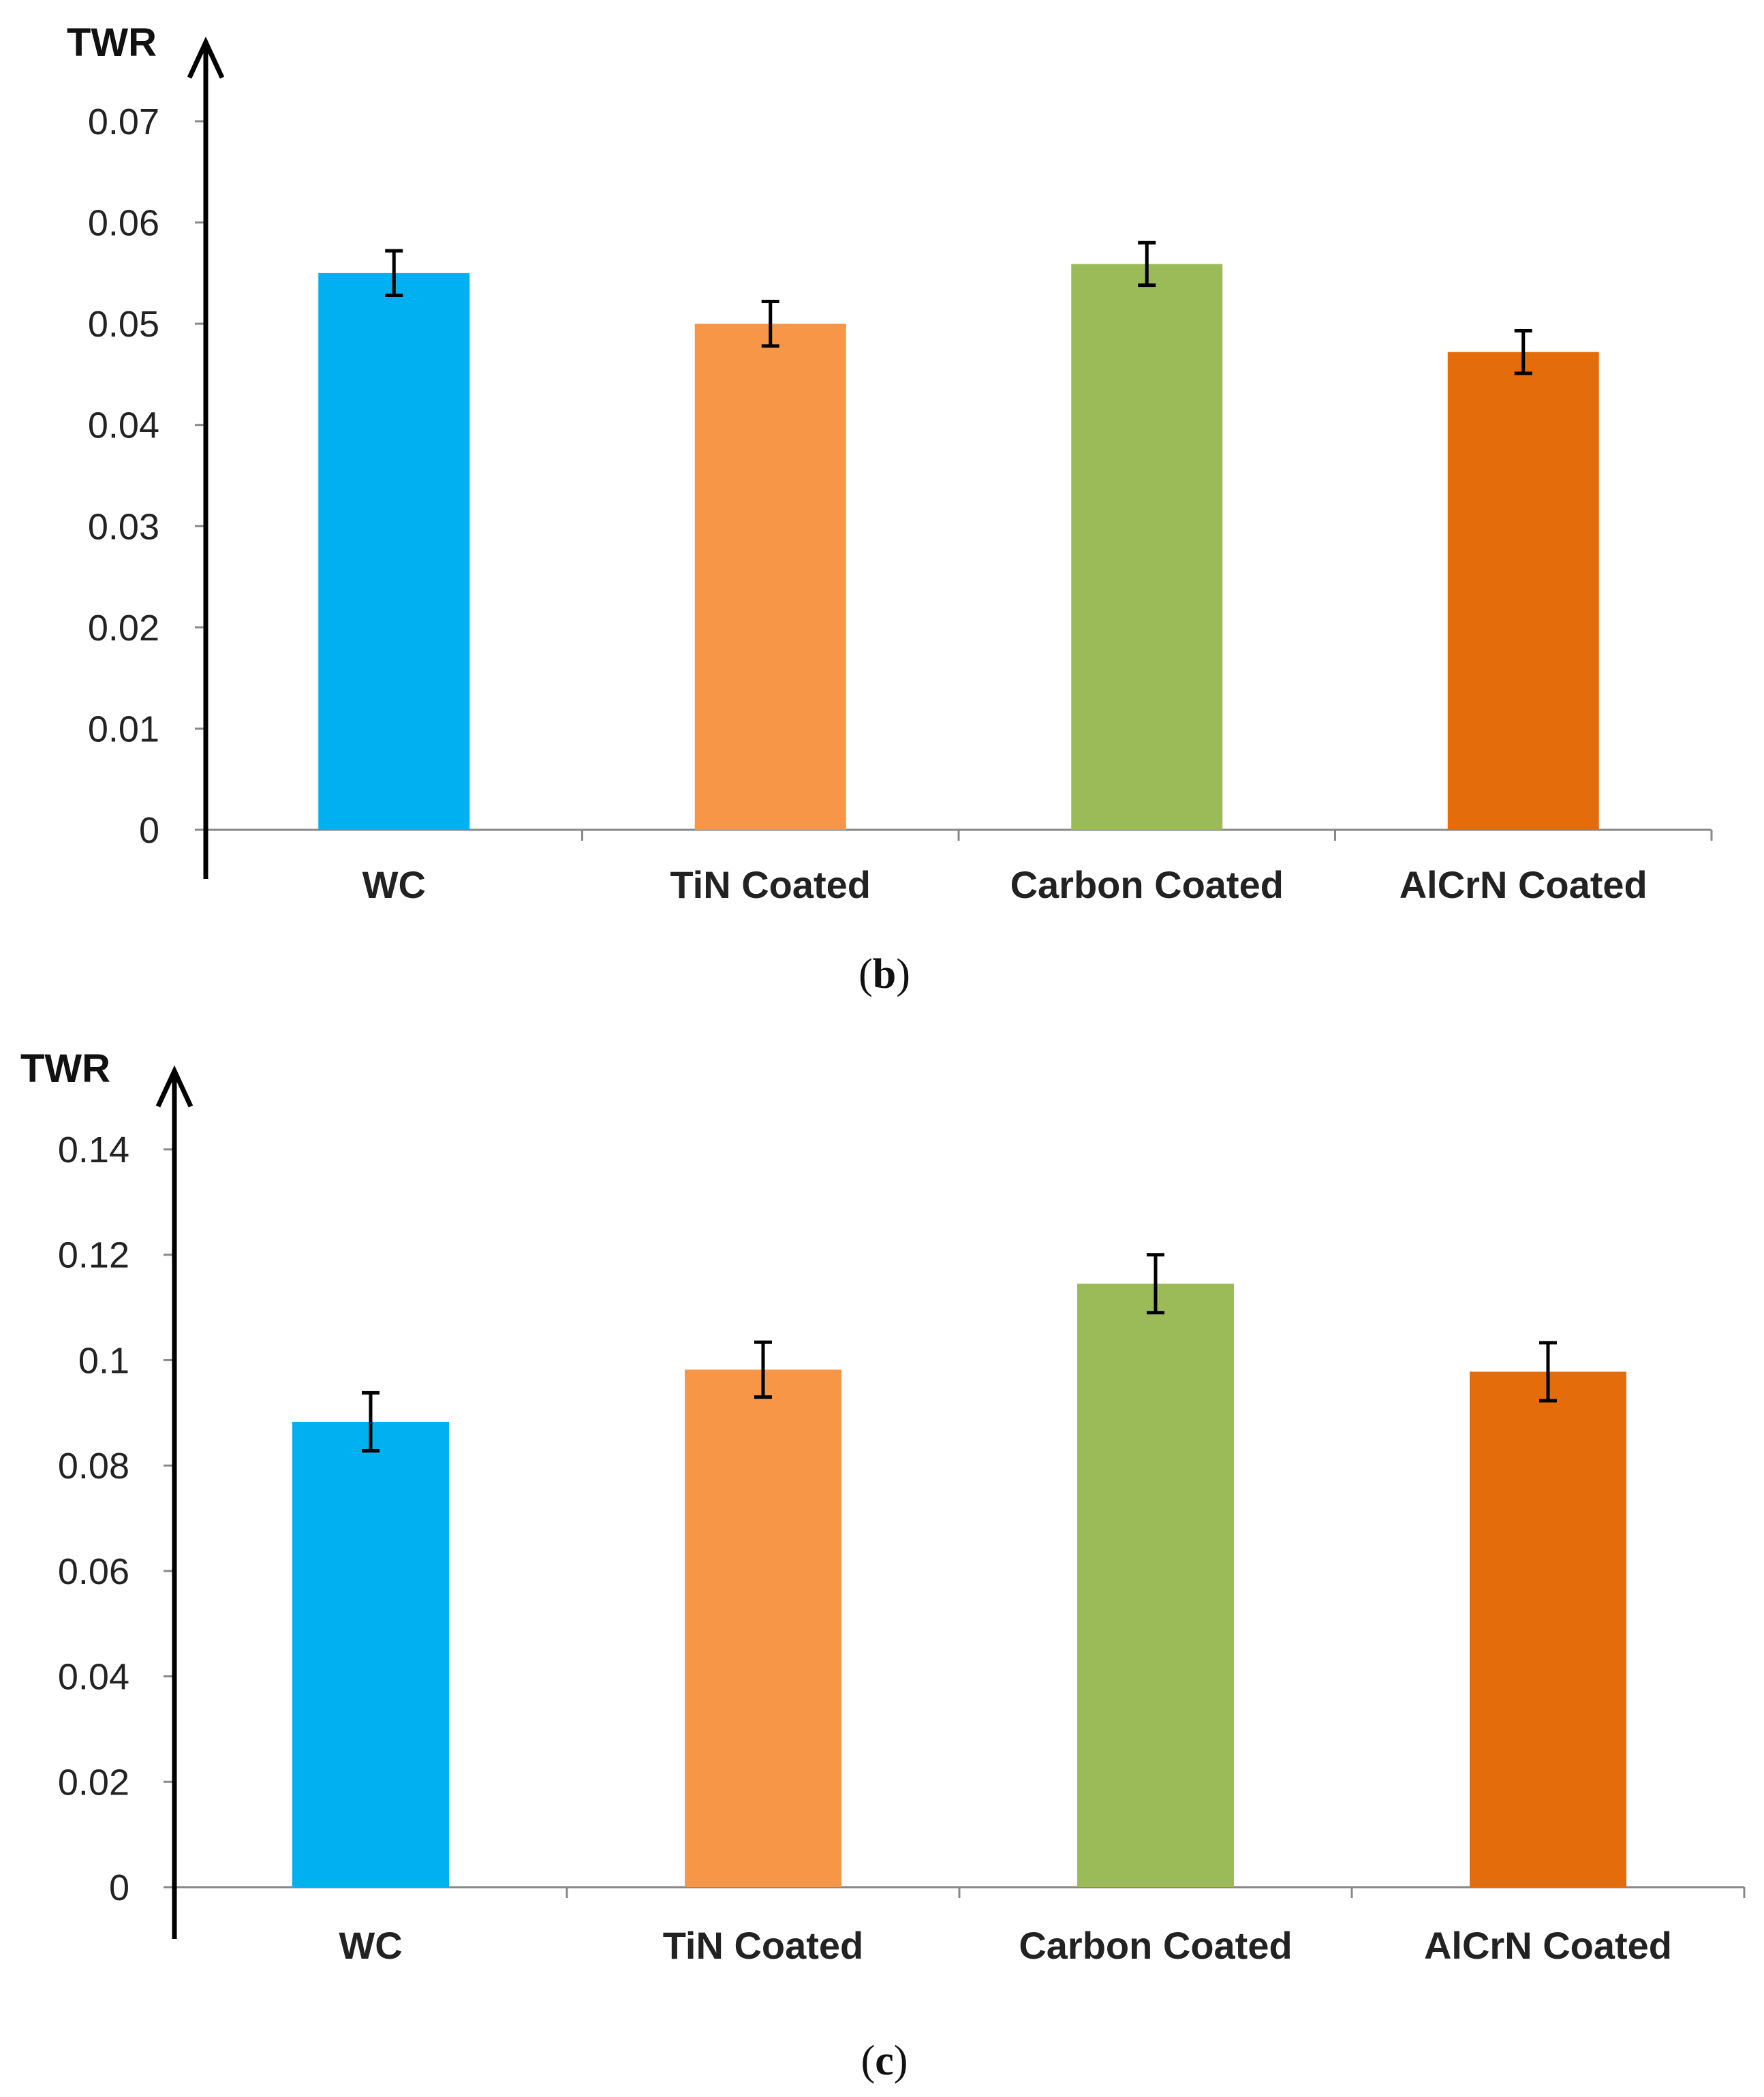 The image size is (1764, 2097). Describe the element at coordinates (93, 1466) in the screenshot. I see `y-tick-label: 0.08` at that location.